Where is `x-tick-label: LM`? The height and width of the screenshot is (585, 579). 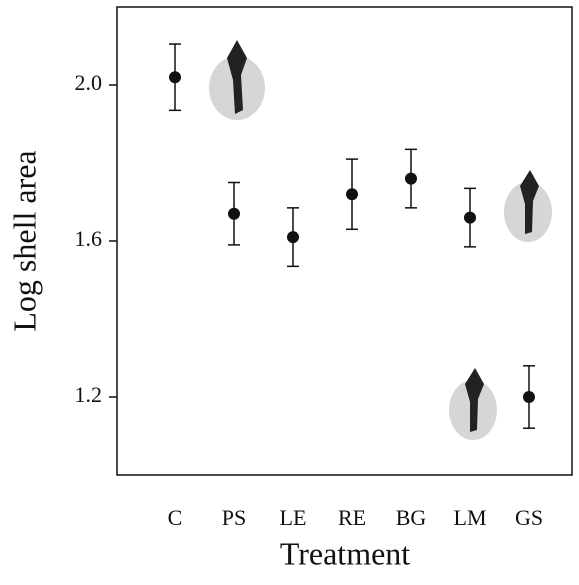
x-tick-label: LM is located at coordinates (470, 517).